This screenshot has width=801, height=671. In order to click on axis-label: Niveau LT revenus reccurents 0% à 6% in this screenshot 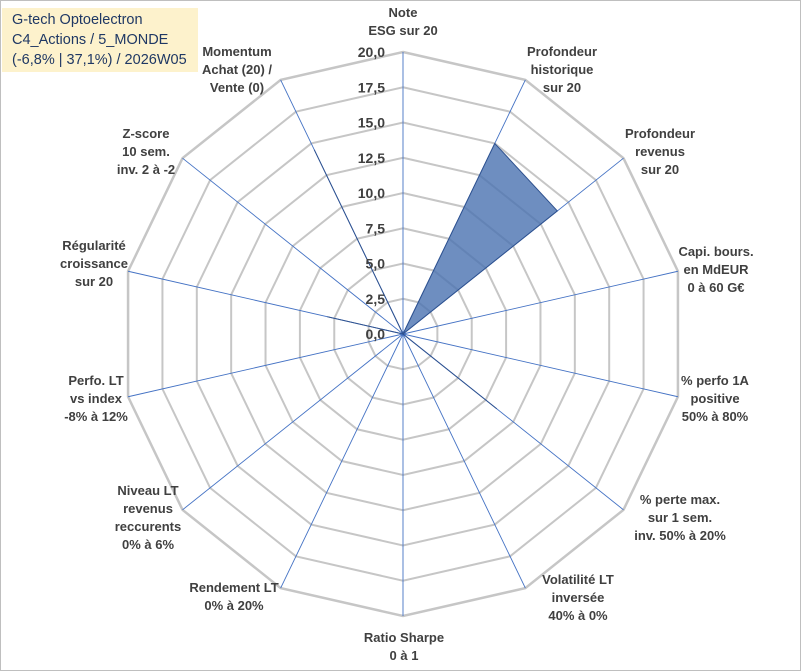, I will do `click(148, 517)`.